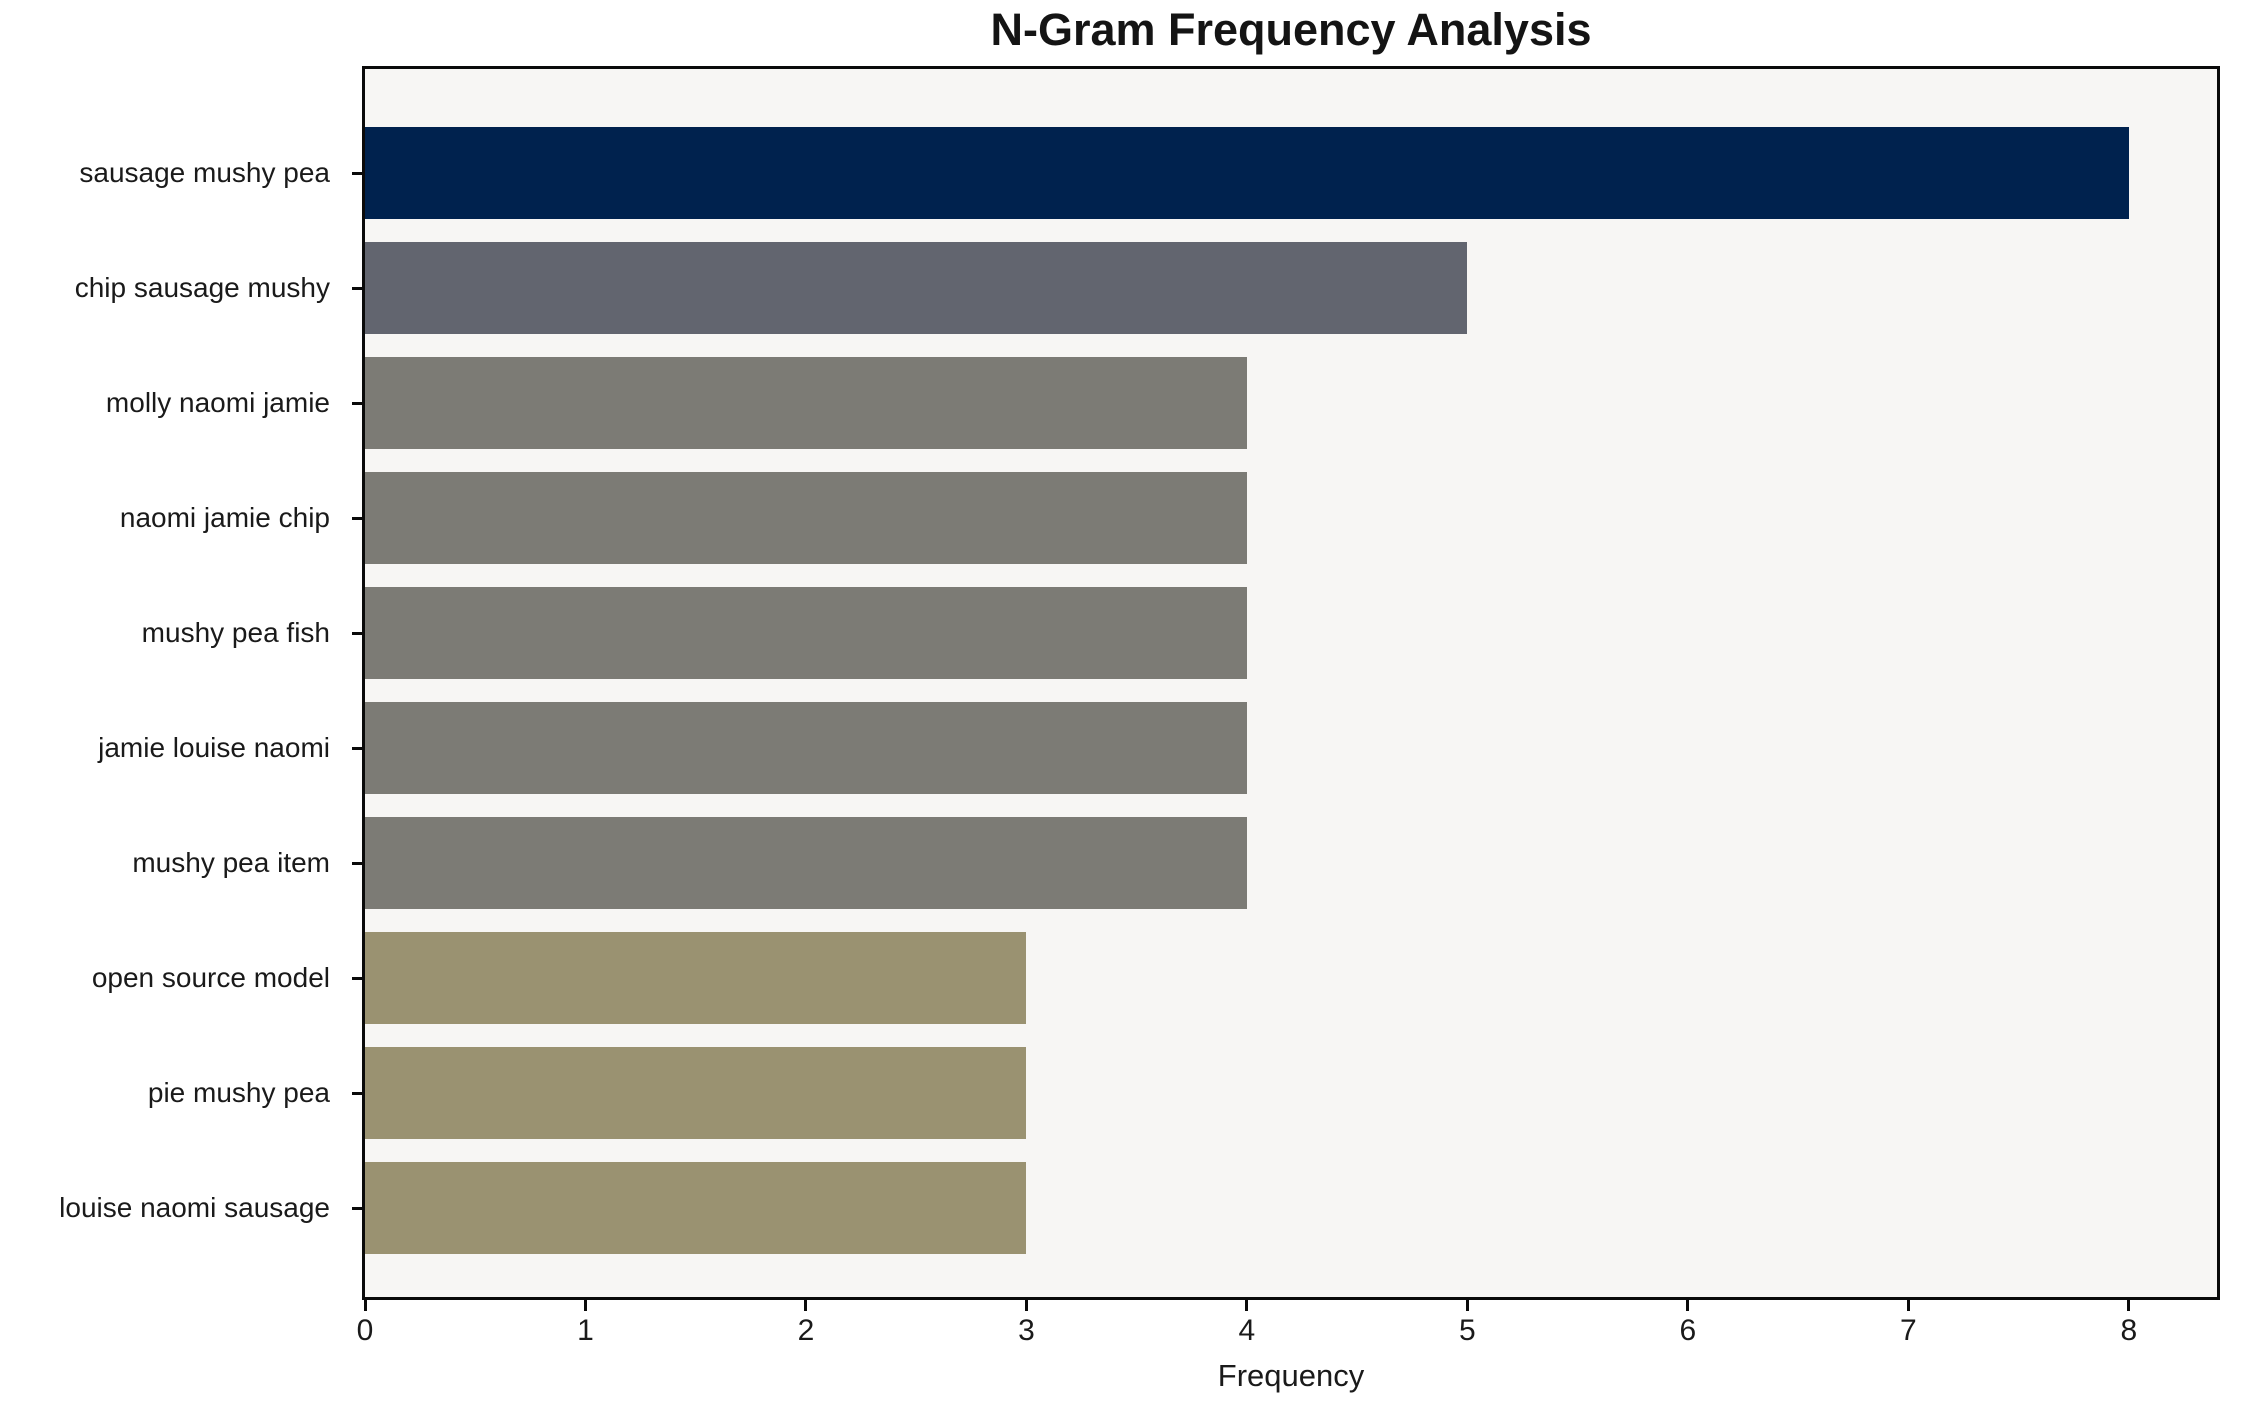 The width and height of the screenshot is (2242, 1414). What do you see at coordinates (1908, 1330) in the screenshot?
I see `x-tick-label: 7` at bounding box center [1908, 1330].